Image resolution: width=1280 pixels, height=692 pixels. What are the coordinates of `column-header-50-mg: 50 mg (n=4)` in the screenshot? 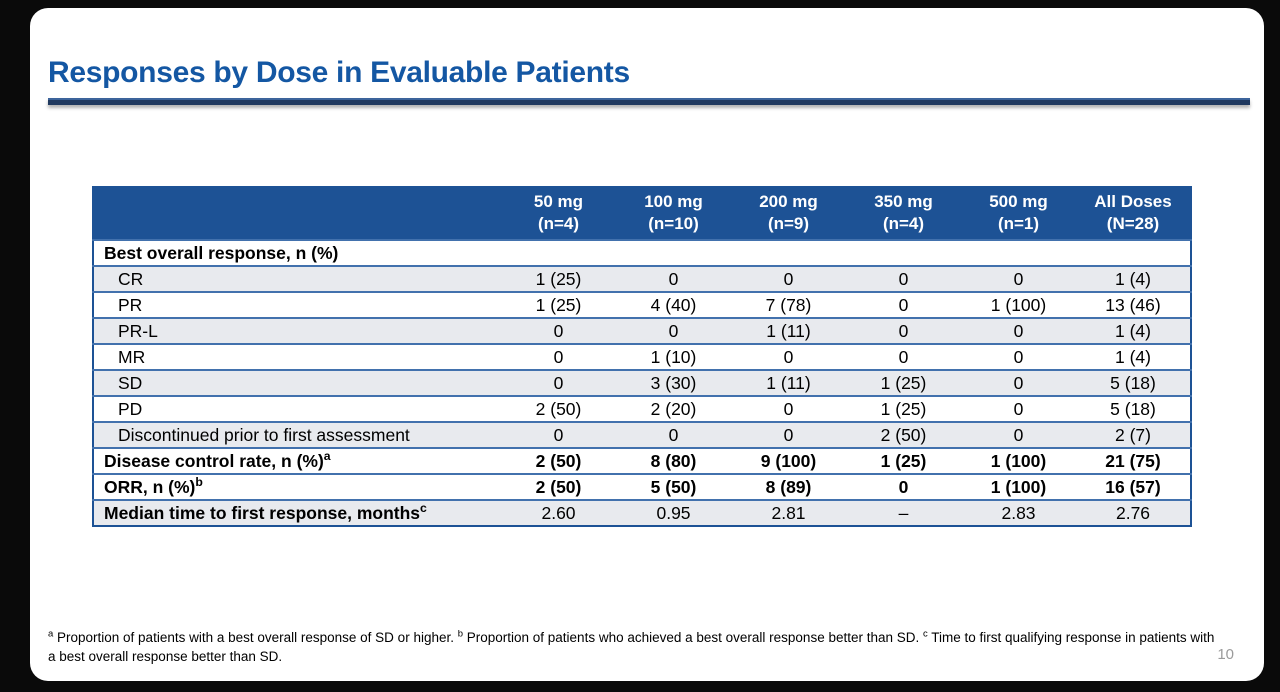 It's located at (558, 213).